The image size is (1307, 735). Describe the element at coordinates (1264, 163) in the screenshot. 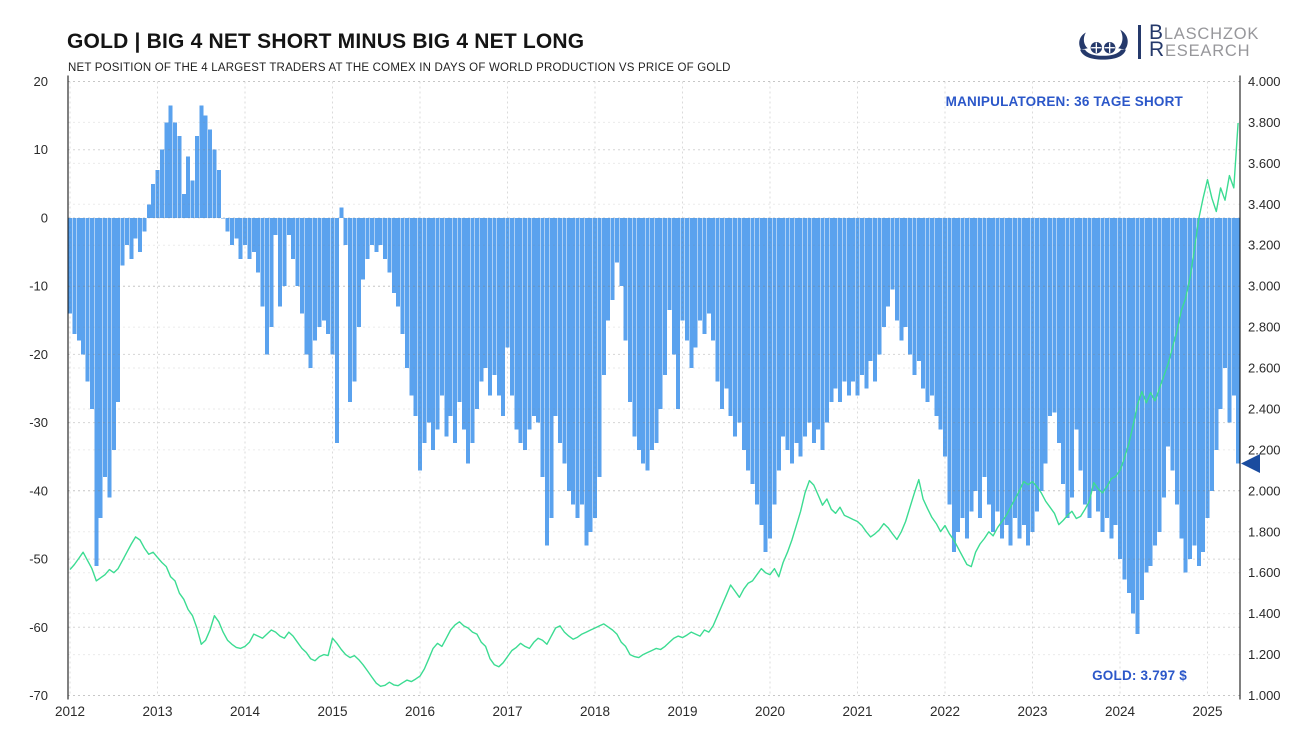

I see `right-axis-tick-label: 3.600` at that location.